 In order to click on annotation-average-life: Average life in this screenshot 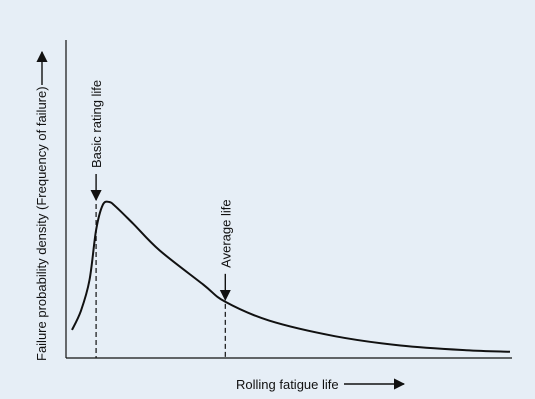, I will do `click(225, 278)`.